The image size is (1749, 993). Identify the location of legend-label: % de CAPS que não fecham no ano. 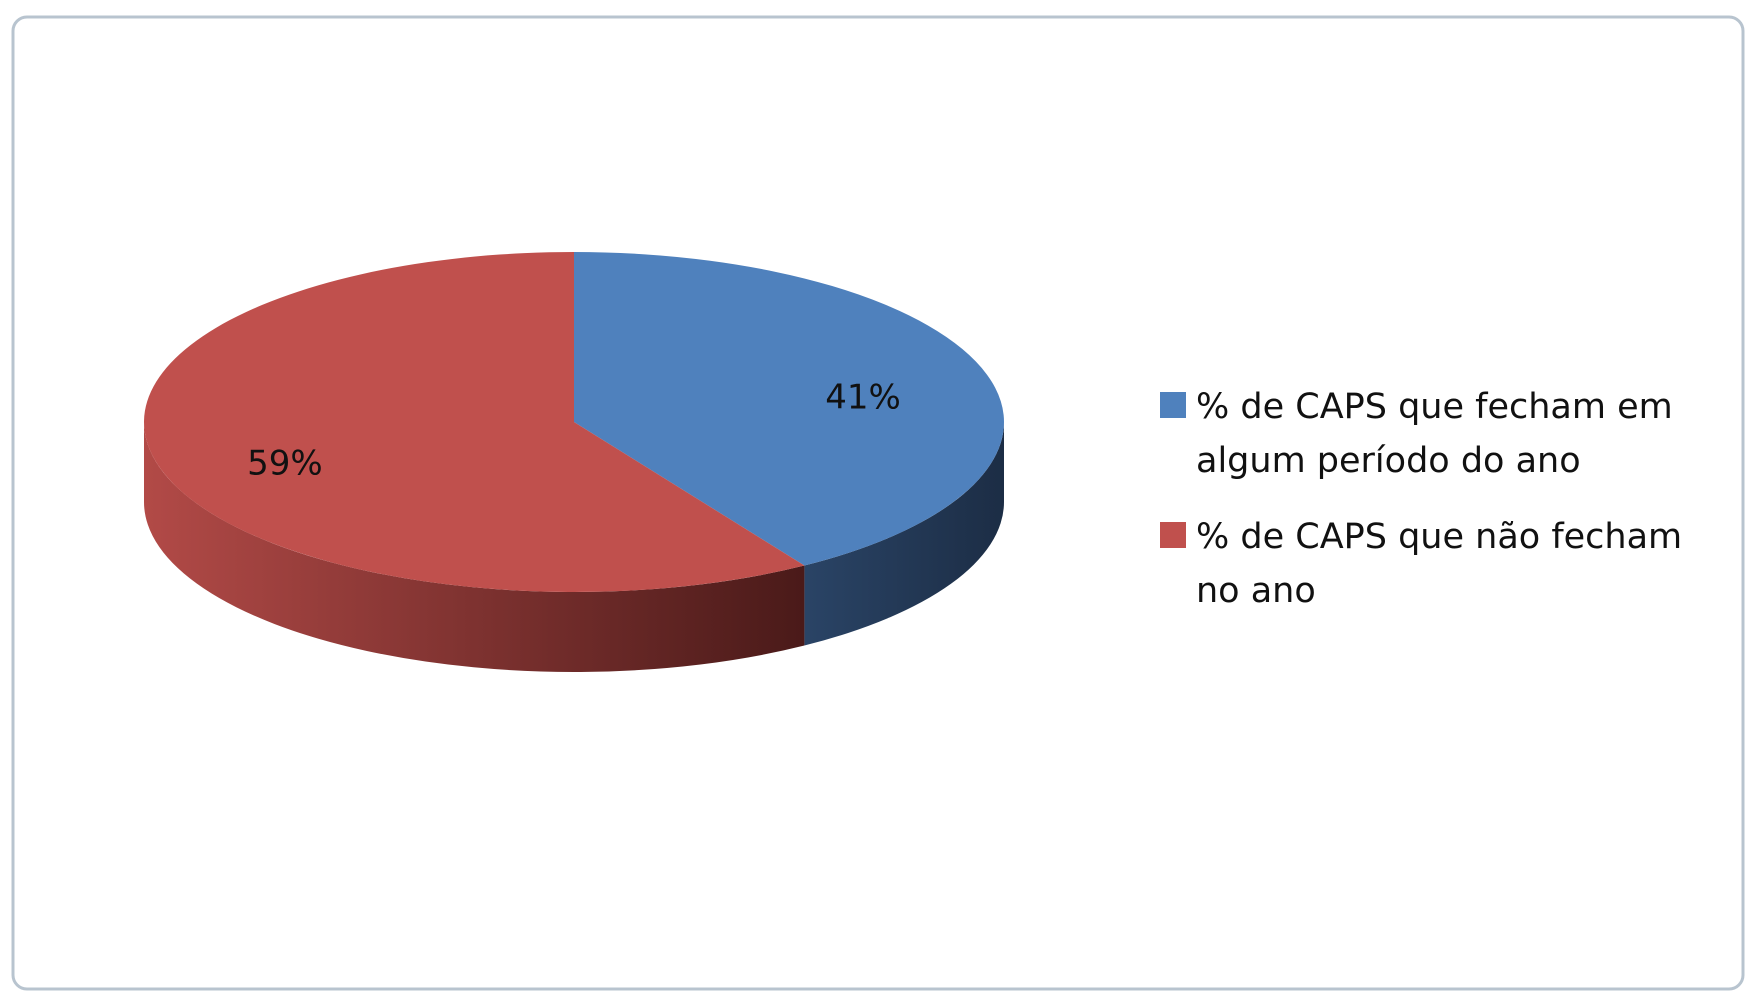
(1439, 564).